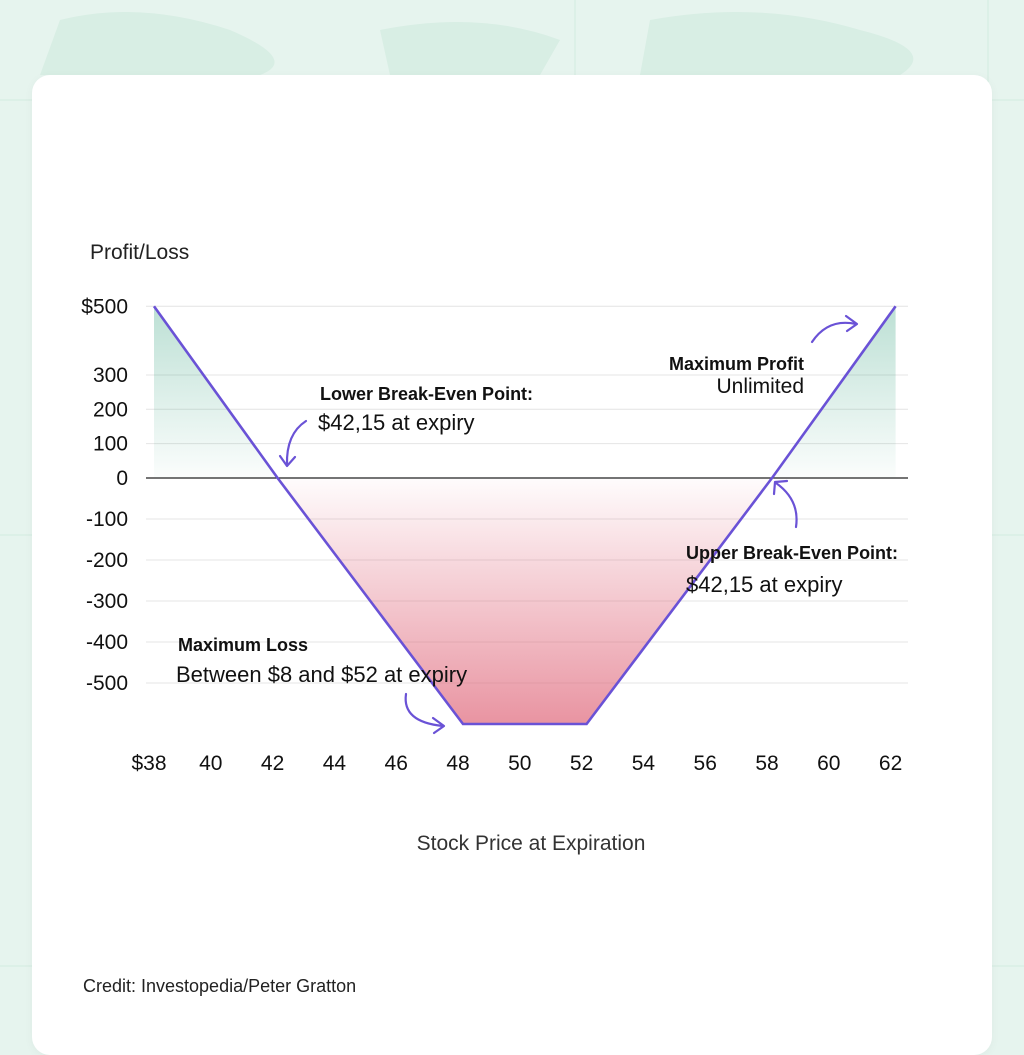 The width and height of the screenshot is (1024, 1055). I want to click on x-tick-label: 50, so click(519, 763).